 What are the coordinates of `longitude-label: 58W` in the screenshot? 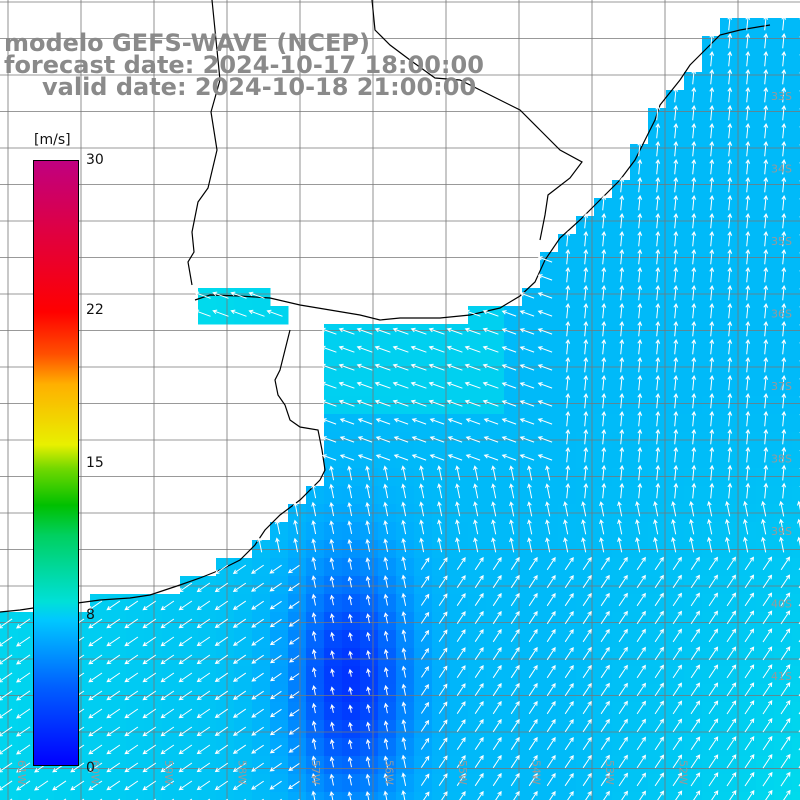 It's located at (242, 772).